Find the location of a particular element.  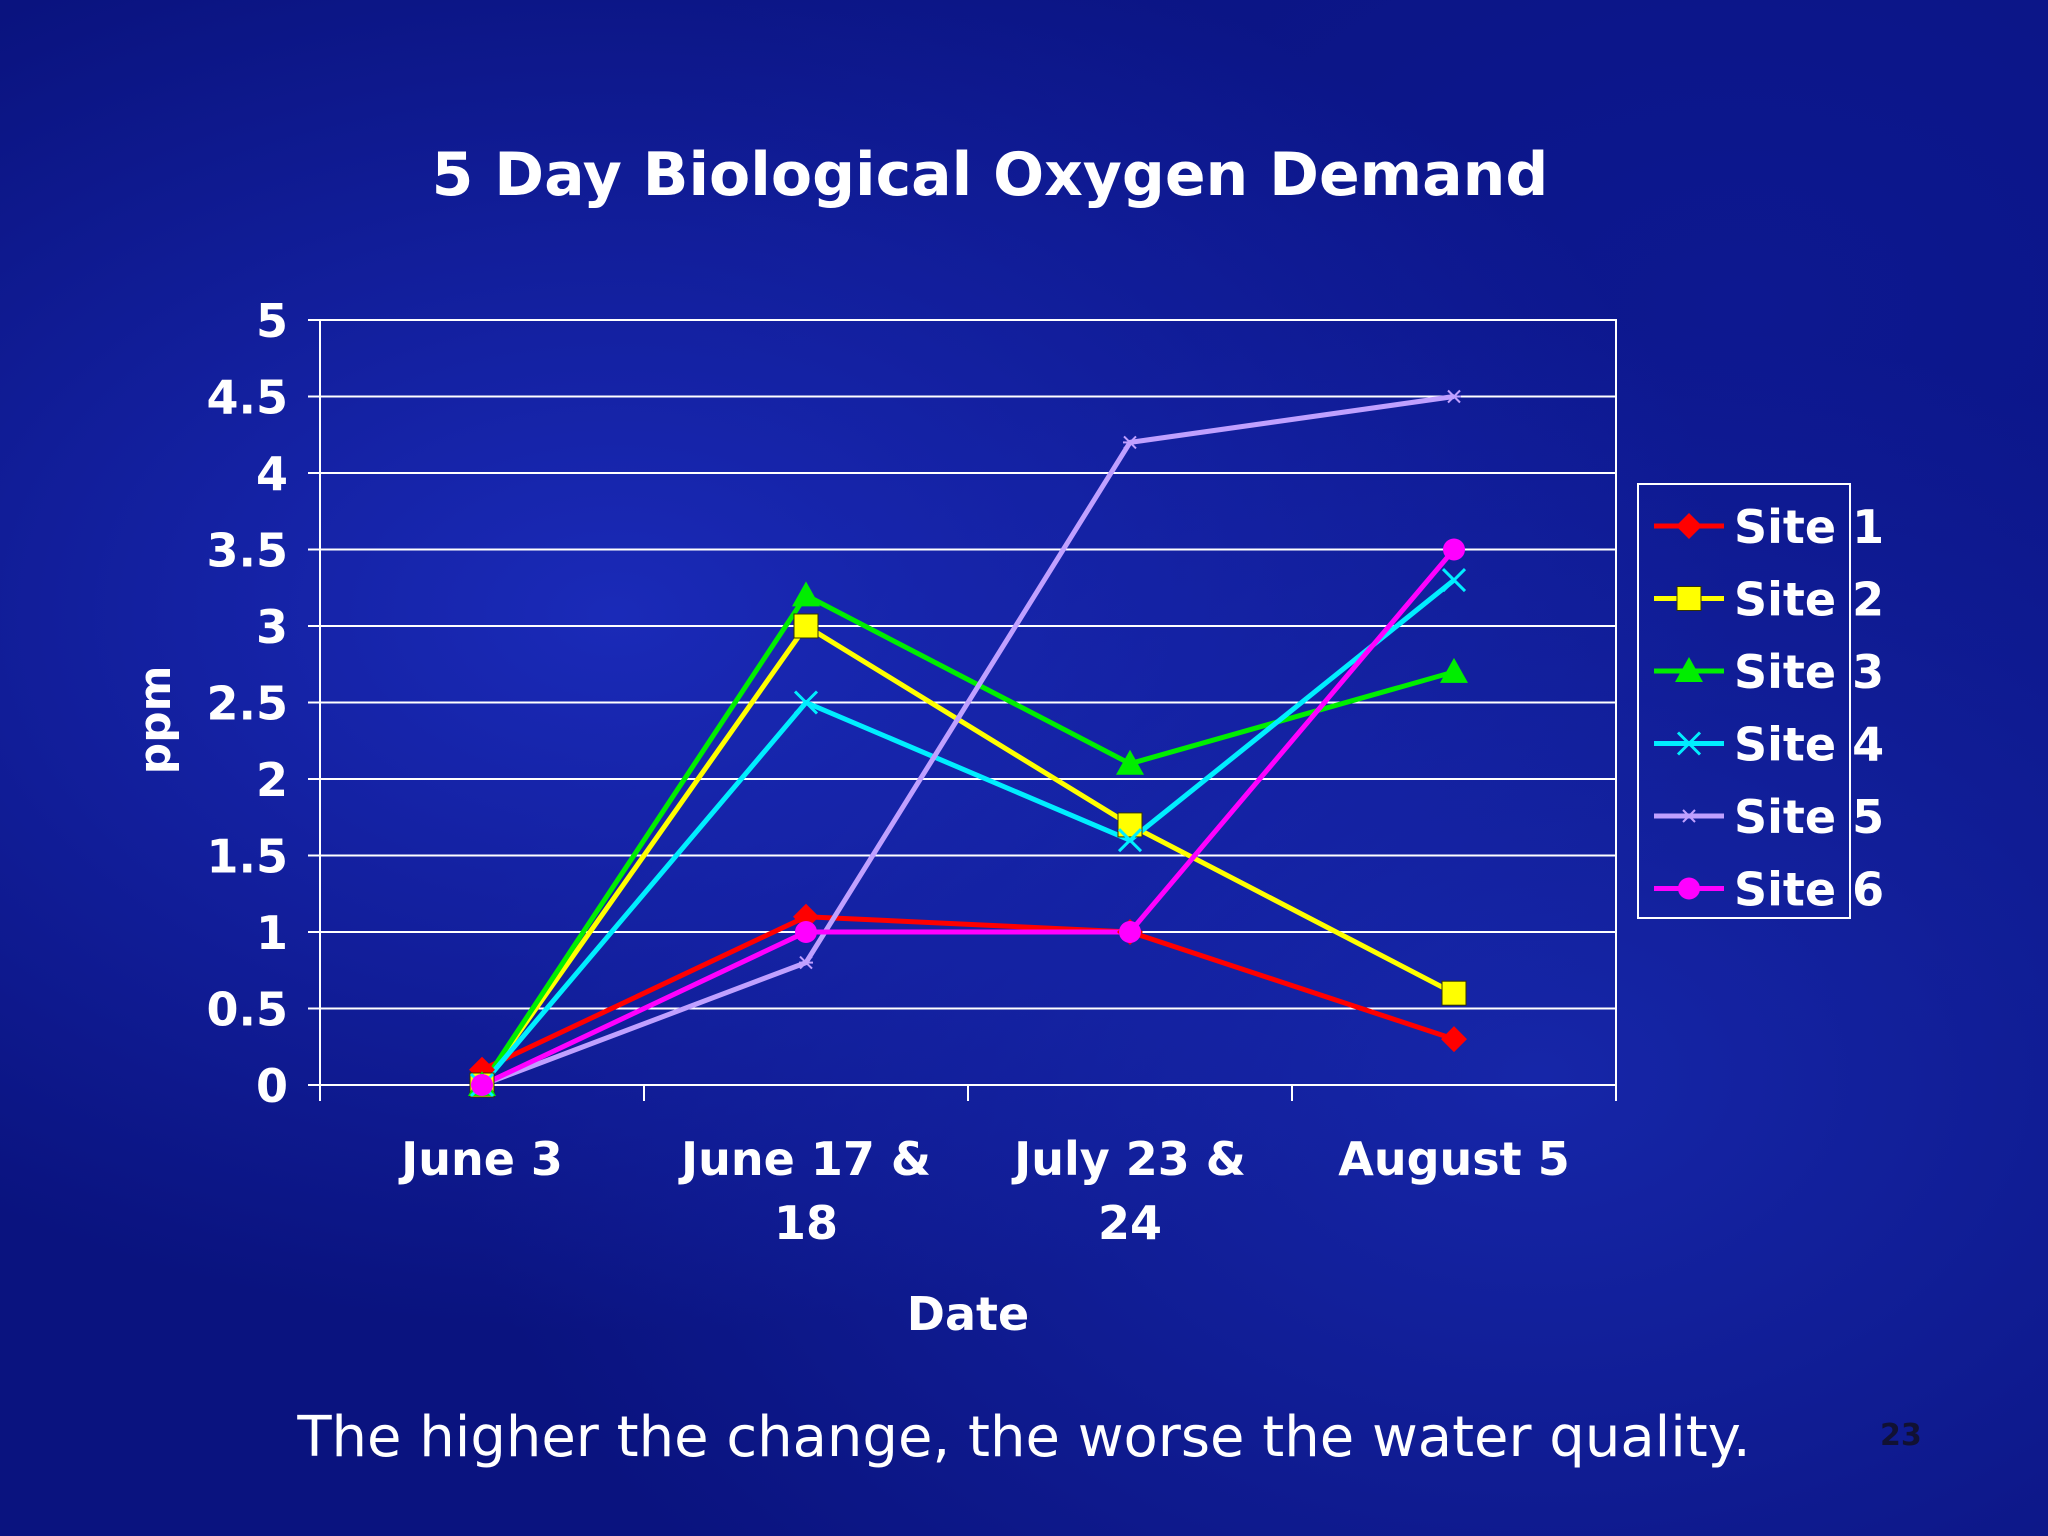

legend-label: Site 2 is located at coordinates (1809, 600).